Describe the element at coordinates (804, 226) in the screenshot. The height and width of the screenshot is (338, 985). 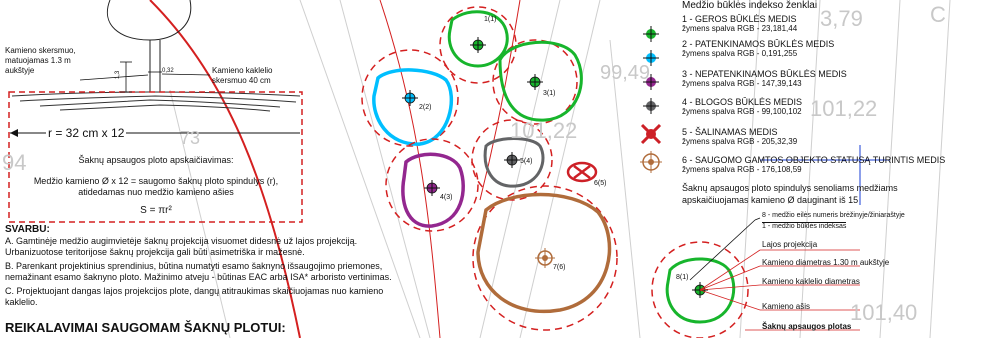
I see `key-fraction-bottom: 1 - medžio būklės indeksas` at that location.